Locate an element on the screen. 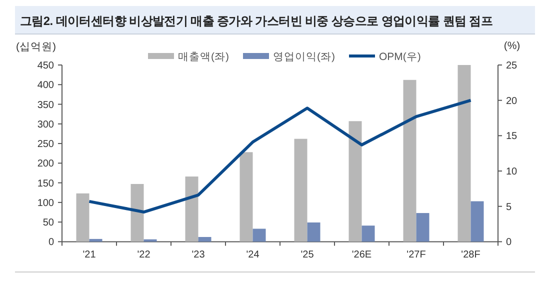  y-tick-label: 150 is located at coordinates (45, 184).